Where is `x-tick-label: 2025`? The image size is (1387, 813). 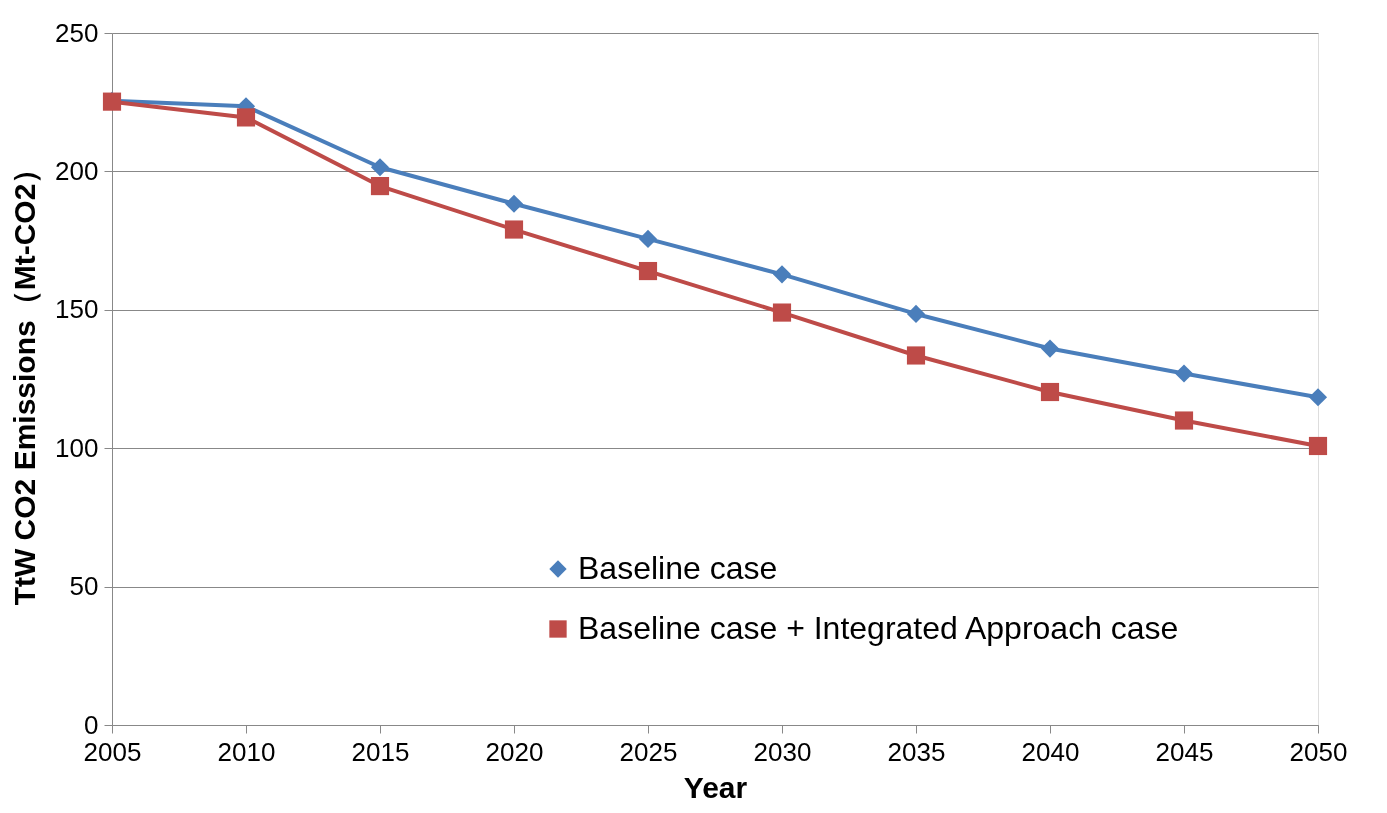
x-tick-label: 2025 is located at coordinates (648, 751).